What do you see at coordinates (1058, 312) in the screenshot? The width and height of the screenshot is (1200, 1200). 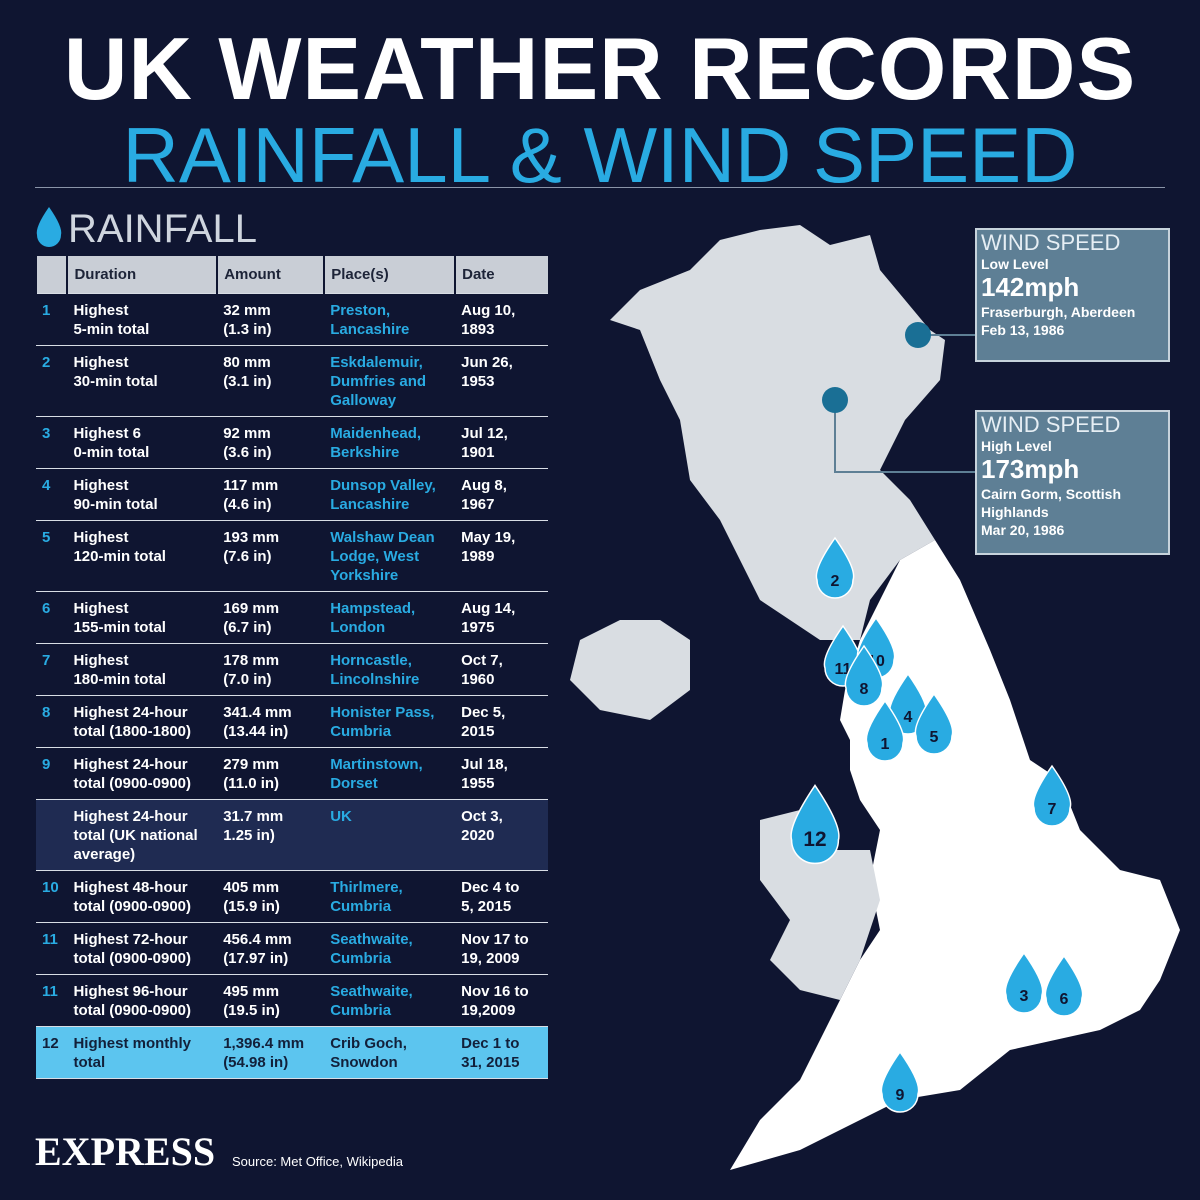 I see `wind-place: Fraserburgh, Aberdeen` at bounding box center [1058, 312].